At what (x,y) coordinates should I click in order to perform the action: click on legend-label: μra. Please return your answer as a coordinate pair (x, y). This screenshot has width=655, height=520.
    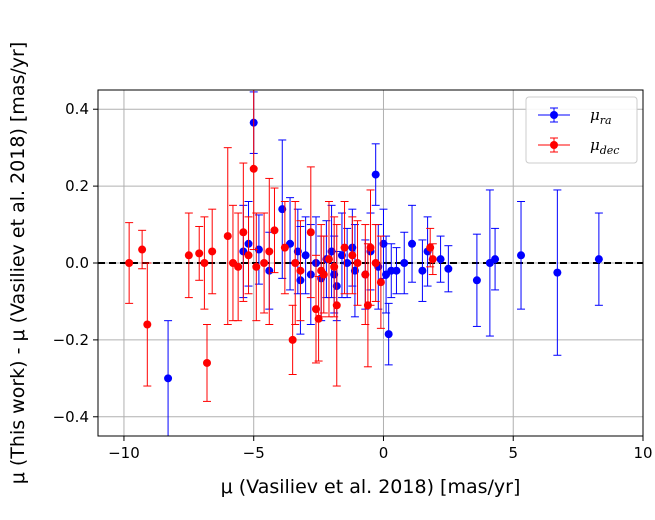
    Looking at the image, I should click on (601, 116).